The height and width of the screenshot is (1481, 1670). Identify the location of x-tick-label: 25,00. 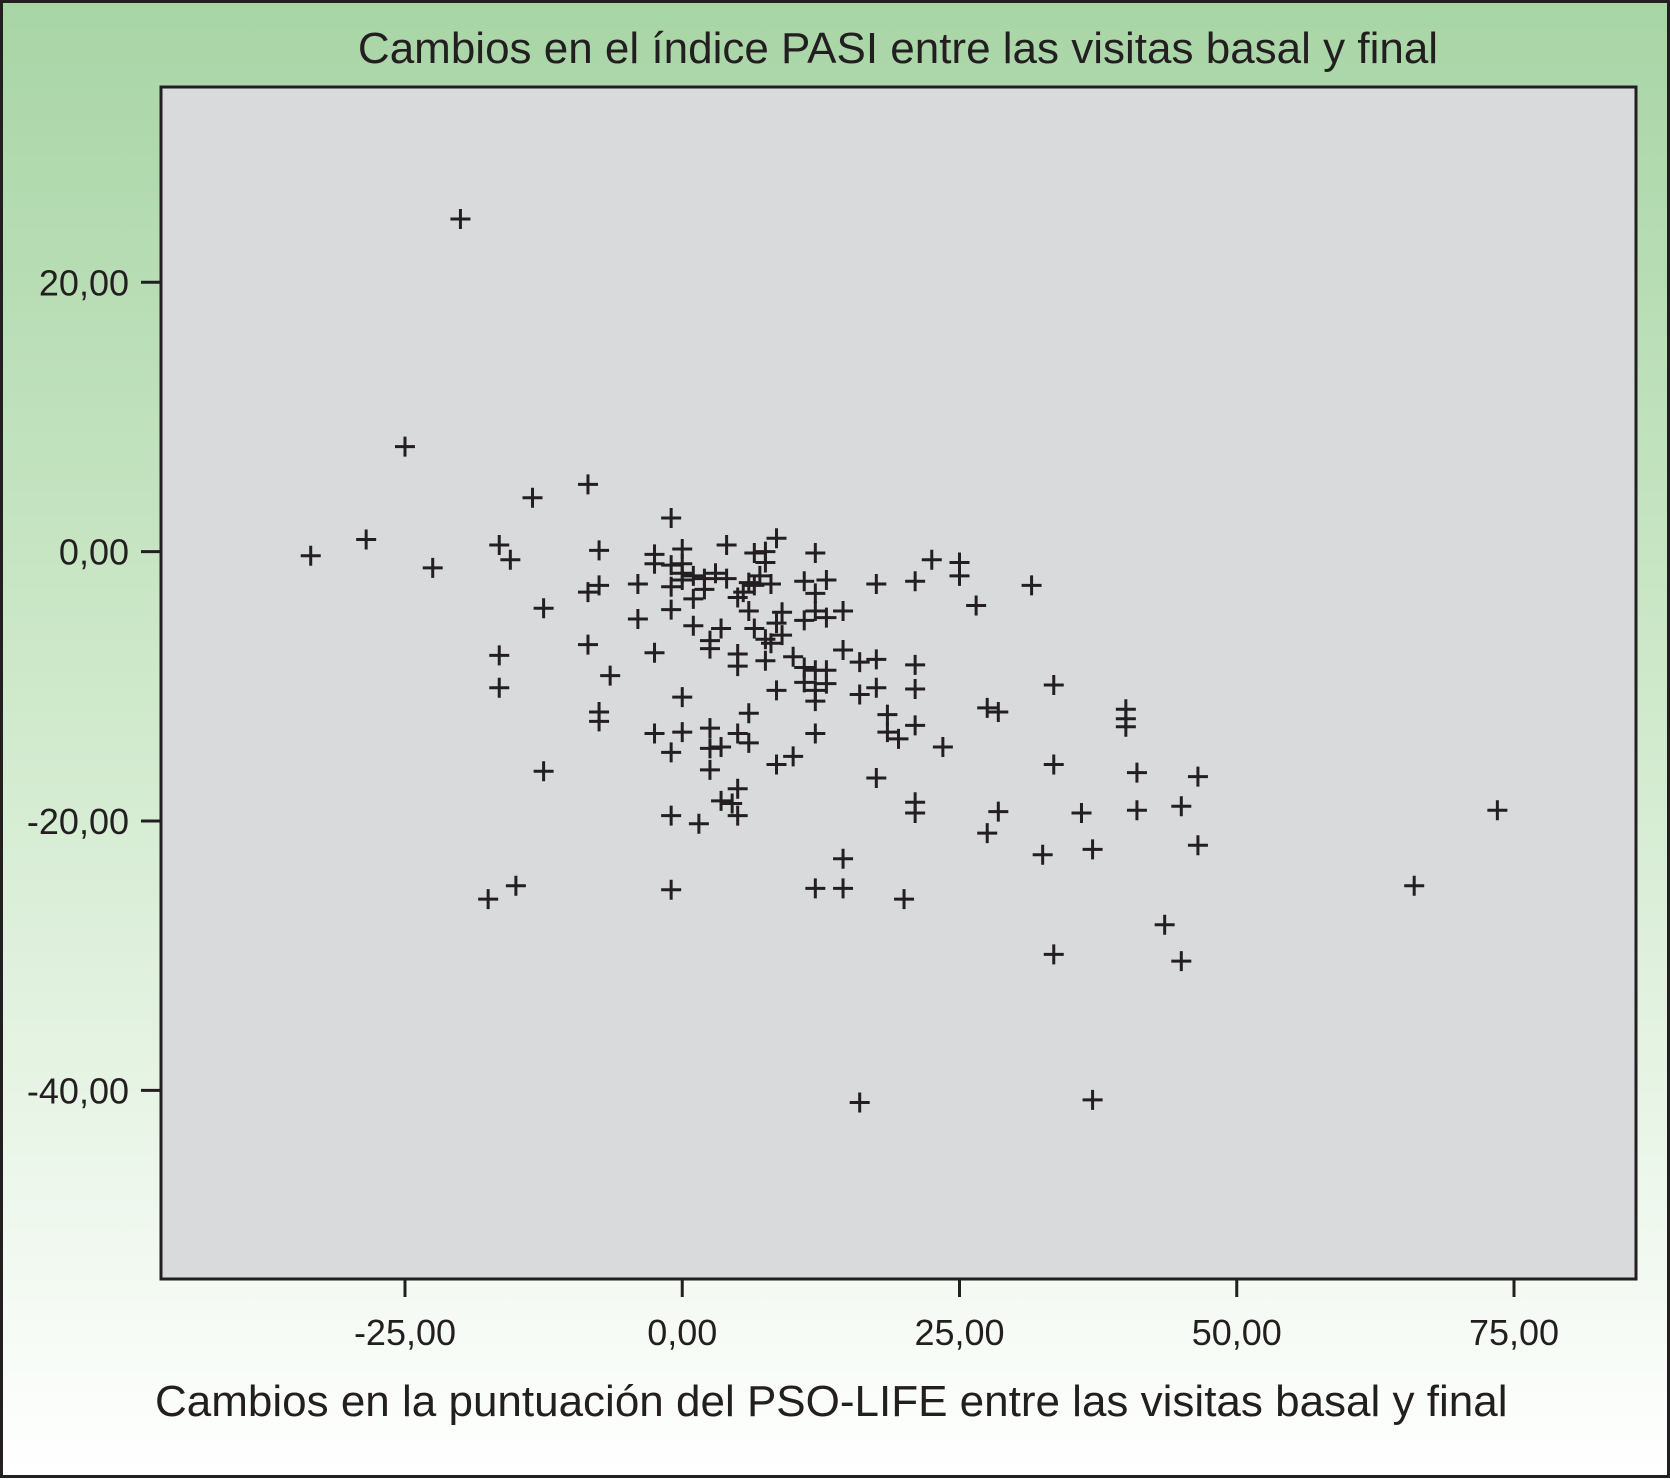
(959, 1332).